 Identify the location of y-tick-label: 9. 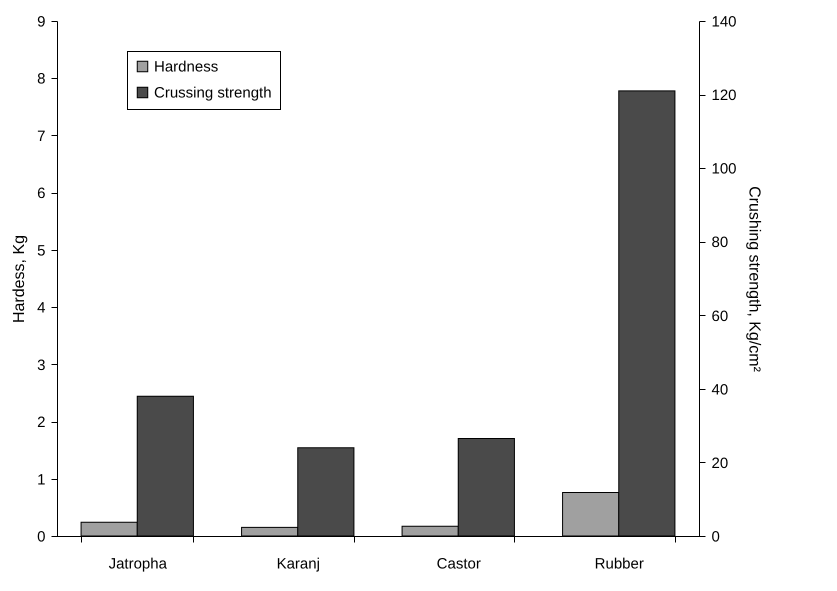
(41, 22).